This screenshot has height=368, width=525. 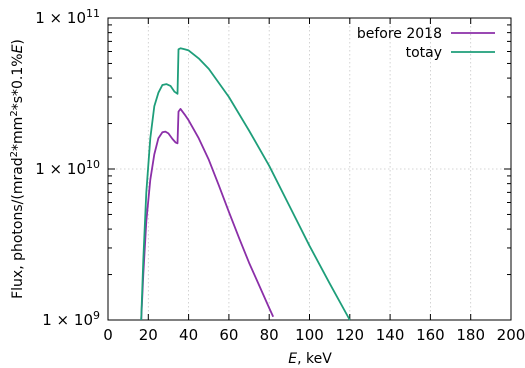 I want to click on y-tick-label: 1 × 10¹⁰, so click(x=67, y=168).